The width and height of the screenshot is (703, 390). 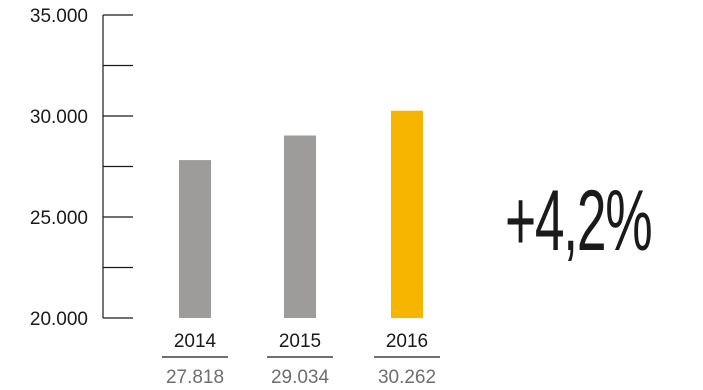 What do you see at coordinates (301, 359) in the screenshot?
I see `x-axis-labels: 2014 27.818 2015 29.034 2016 30.262` at bounding box center [301, 359].